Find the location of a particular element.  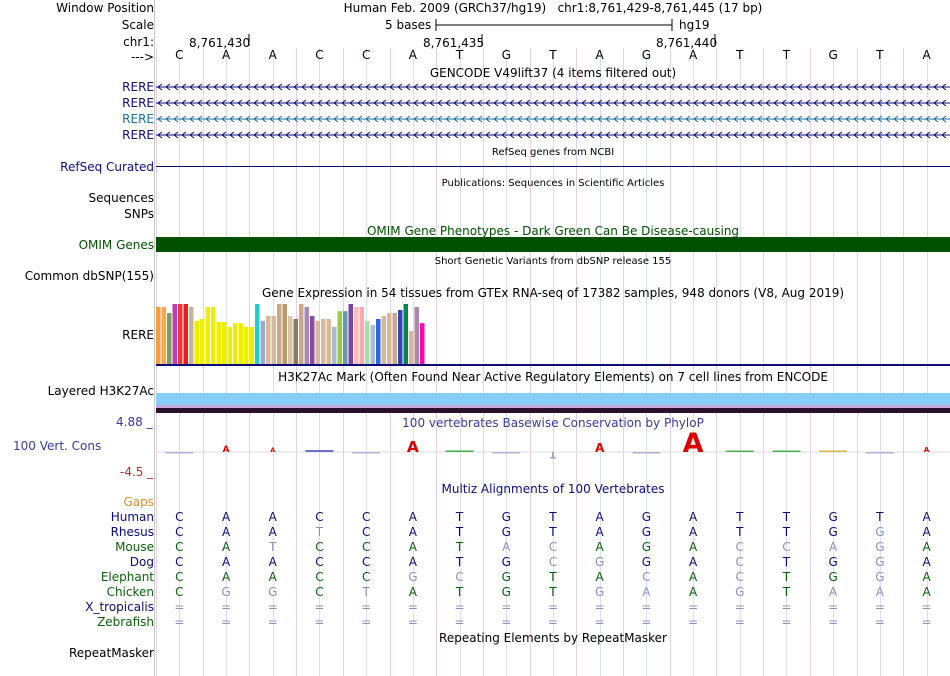

h3k27ac-layer-blue is located at coordinates (553, 399).